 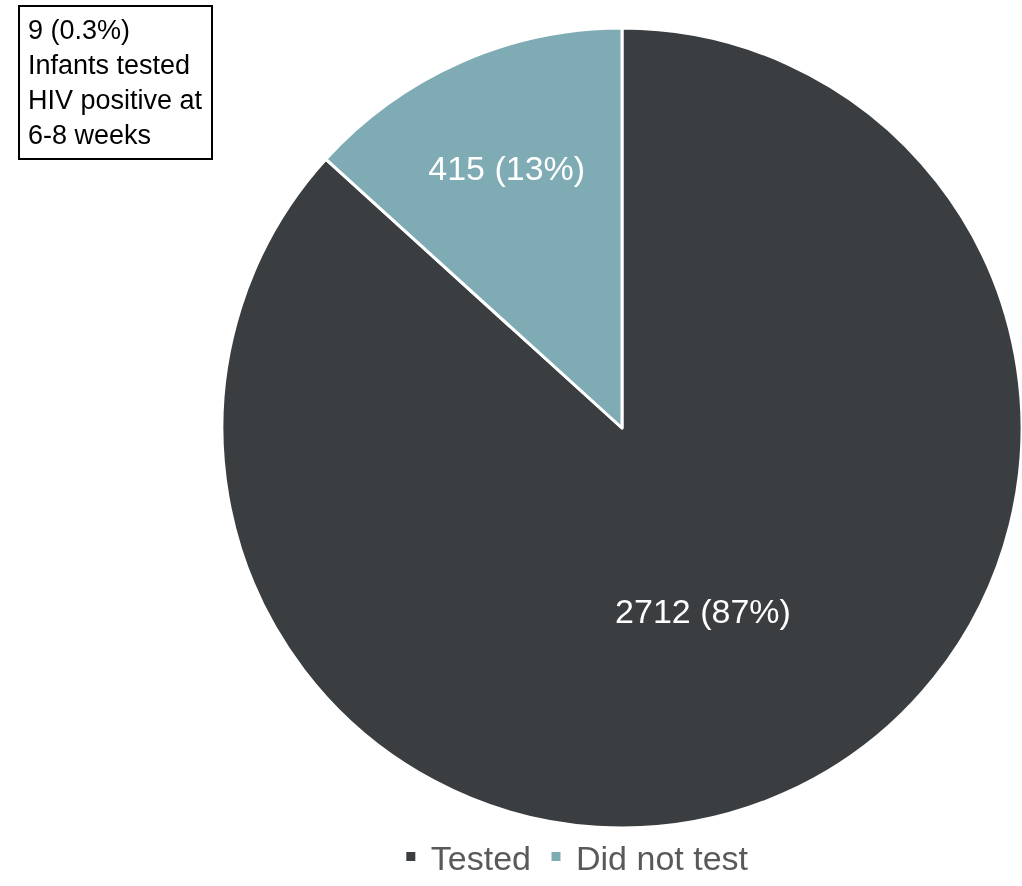 What do you see at coordinates (703, 610) in the screenshot?
I see `data-label: 2712 (87%)` at bounding box center [703, 610].